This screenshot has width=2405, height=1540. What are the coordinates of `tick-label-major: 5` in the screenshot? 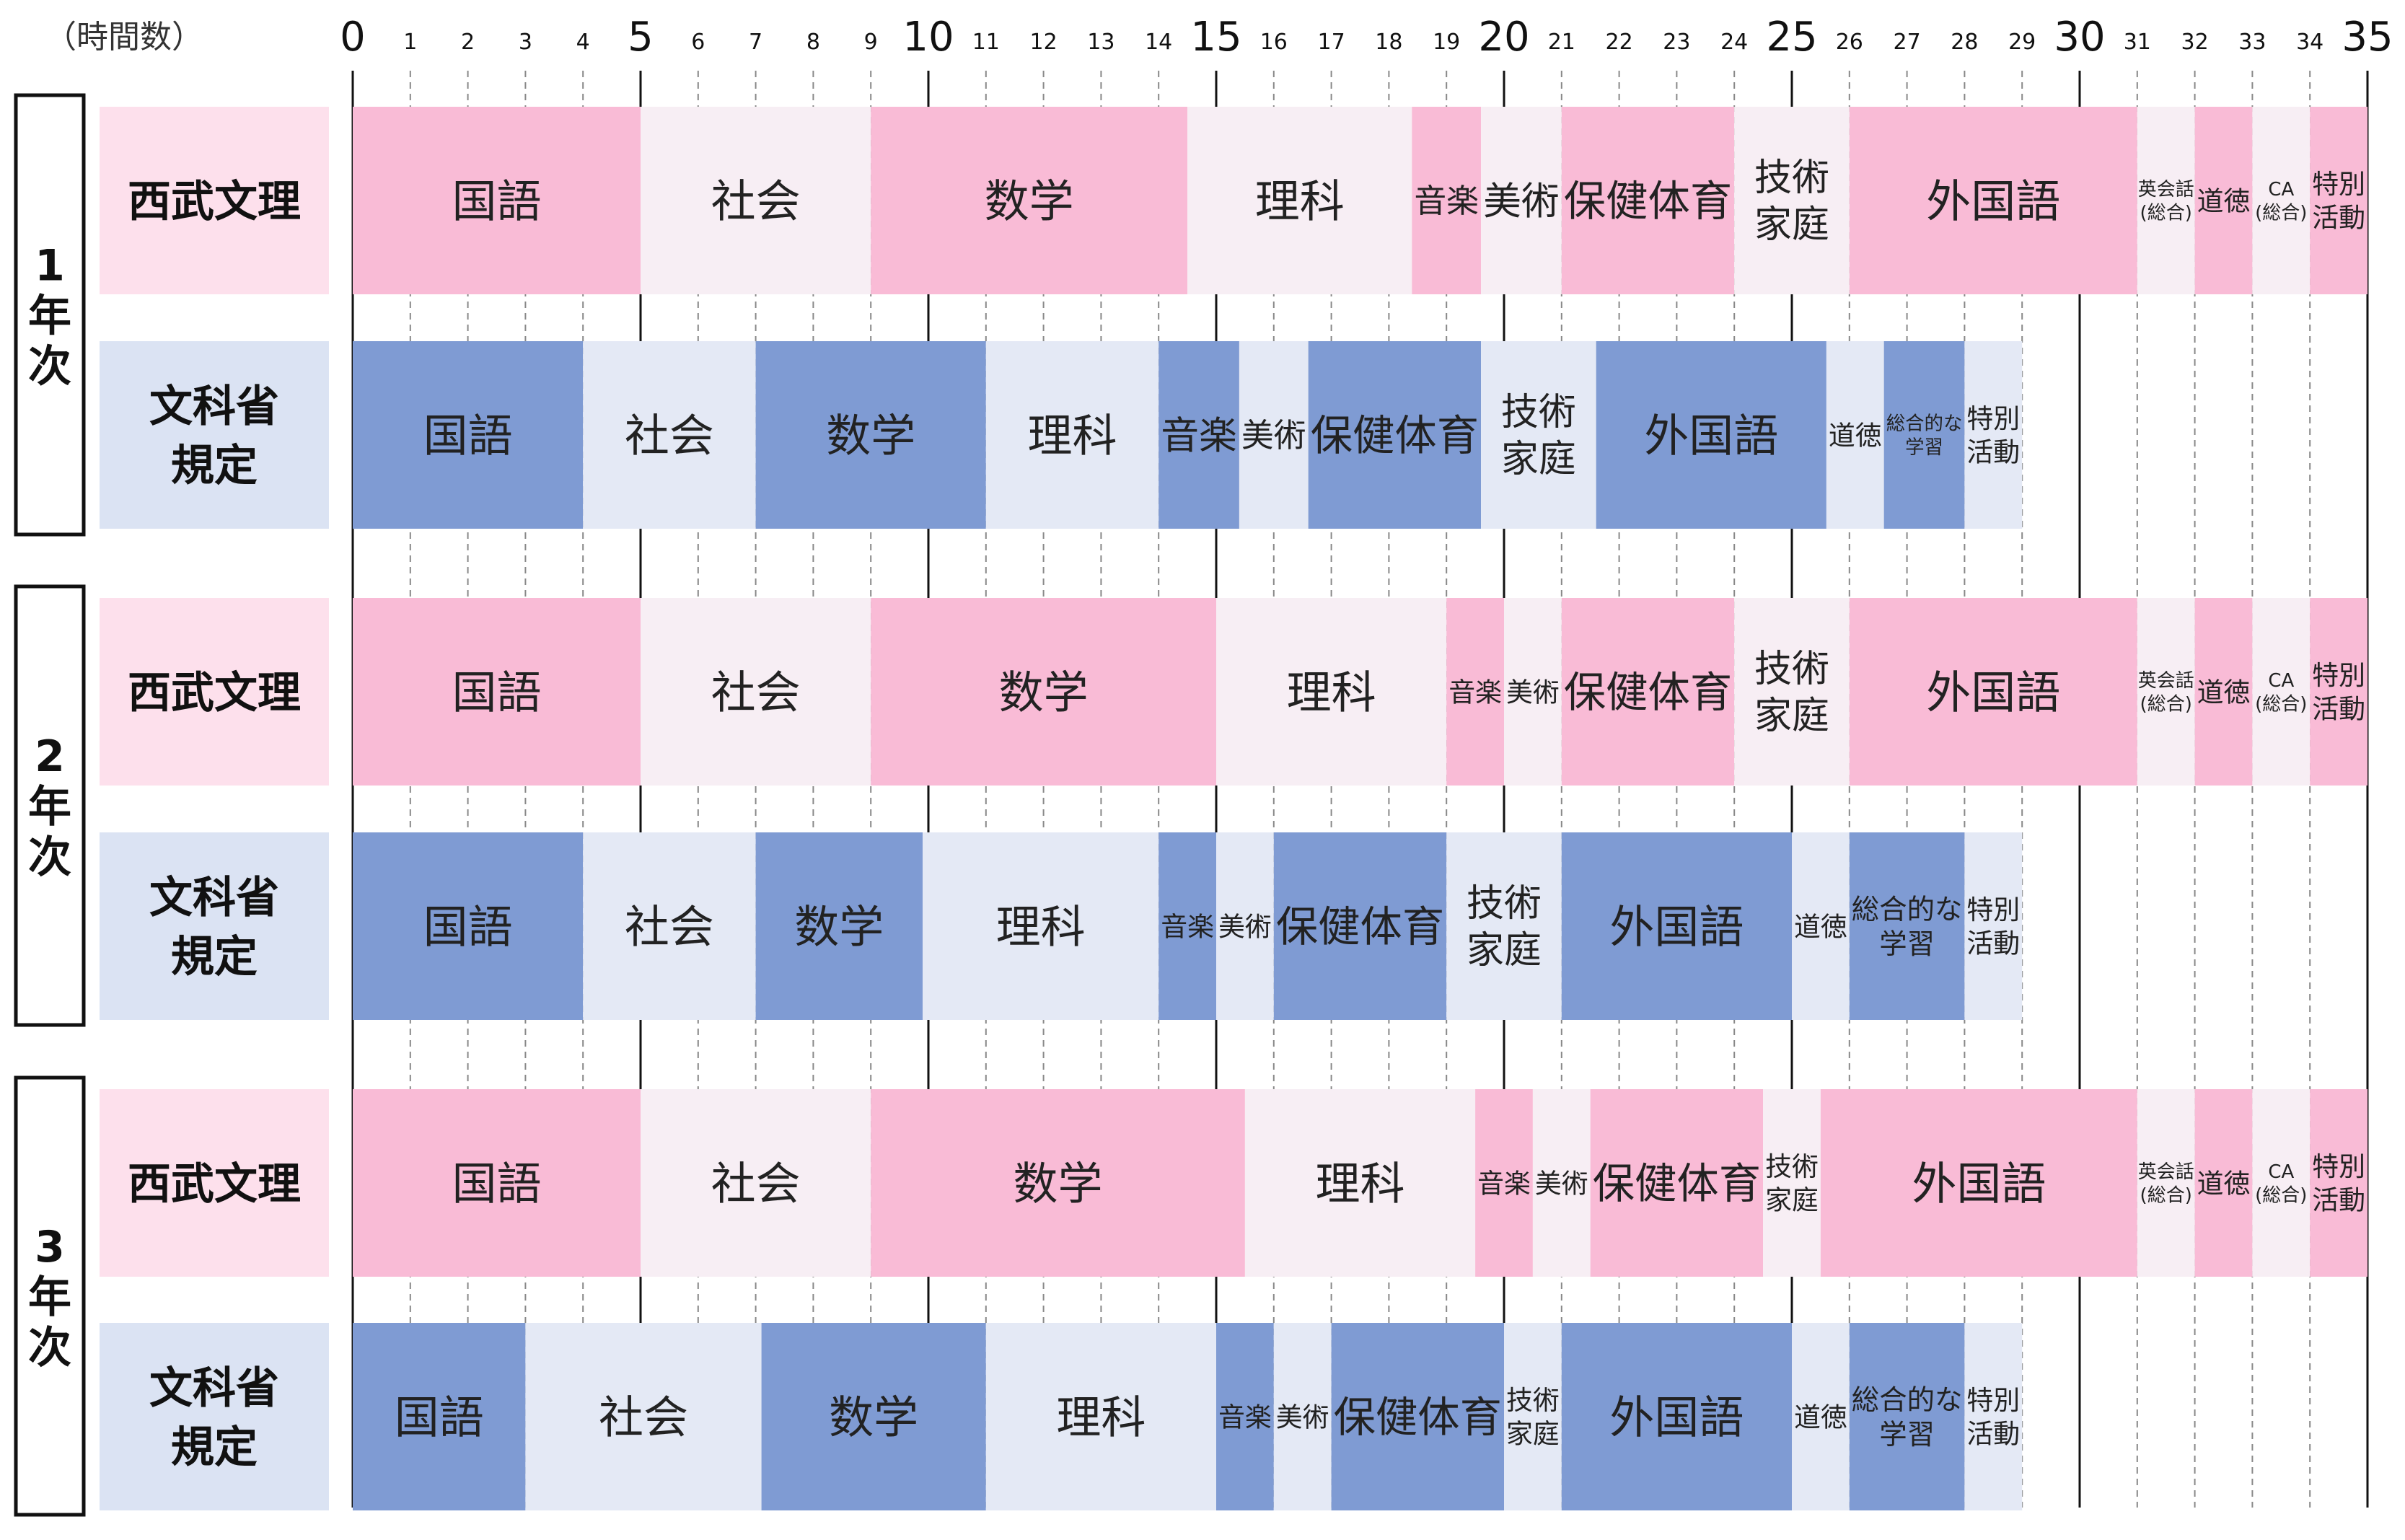 It's located at (641, 38).